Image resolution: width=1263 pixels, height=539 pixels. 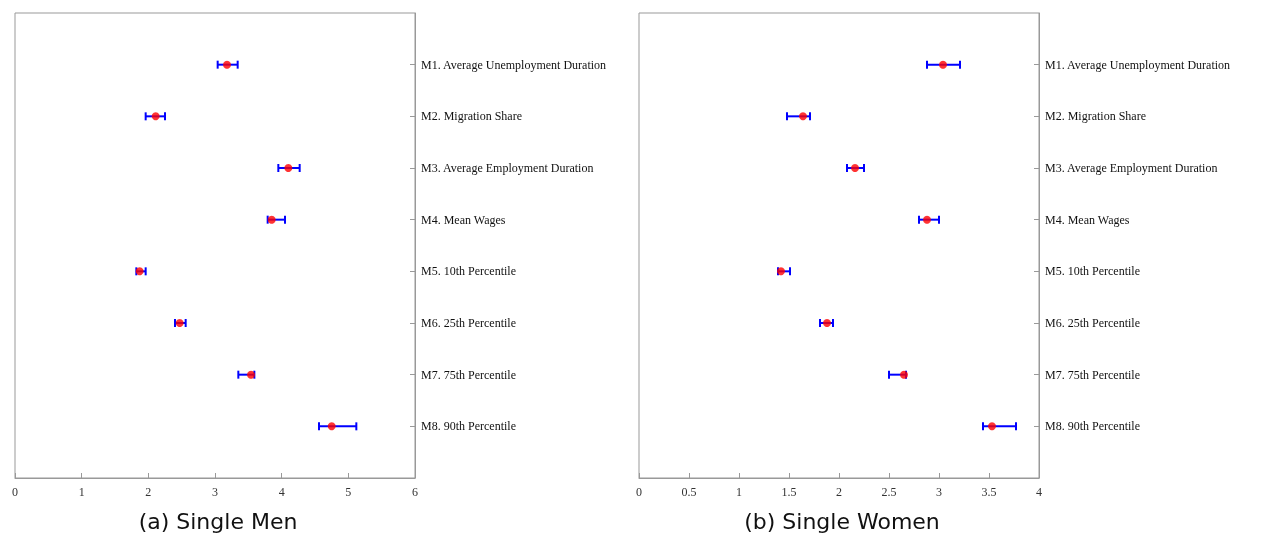 I want to click on x-tick-label: 5, so click(x=348, y=492).